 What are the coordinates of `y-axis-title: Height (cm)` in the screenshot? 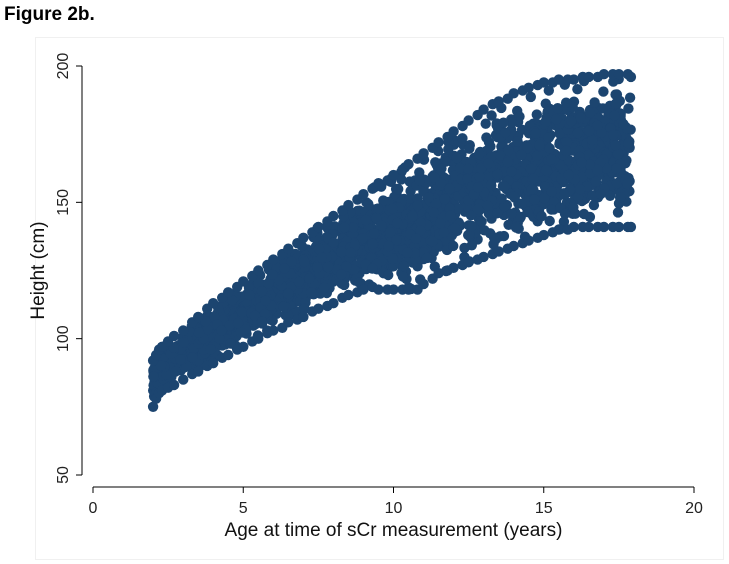 It's located at (38, 270).